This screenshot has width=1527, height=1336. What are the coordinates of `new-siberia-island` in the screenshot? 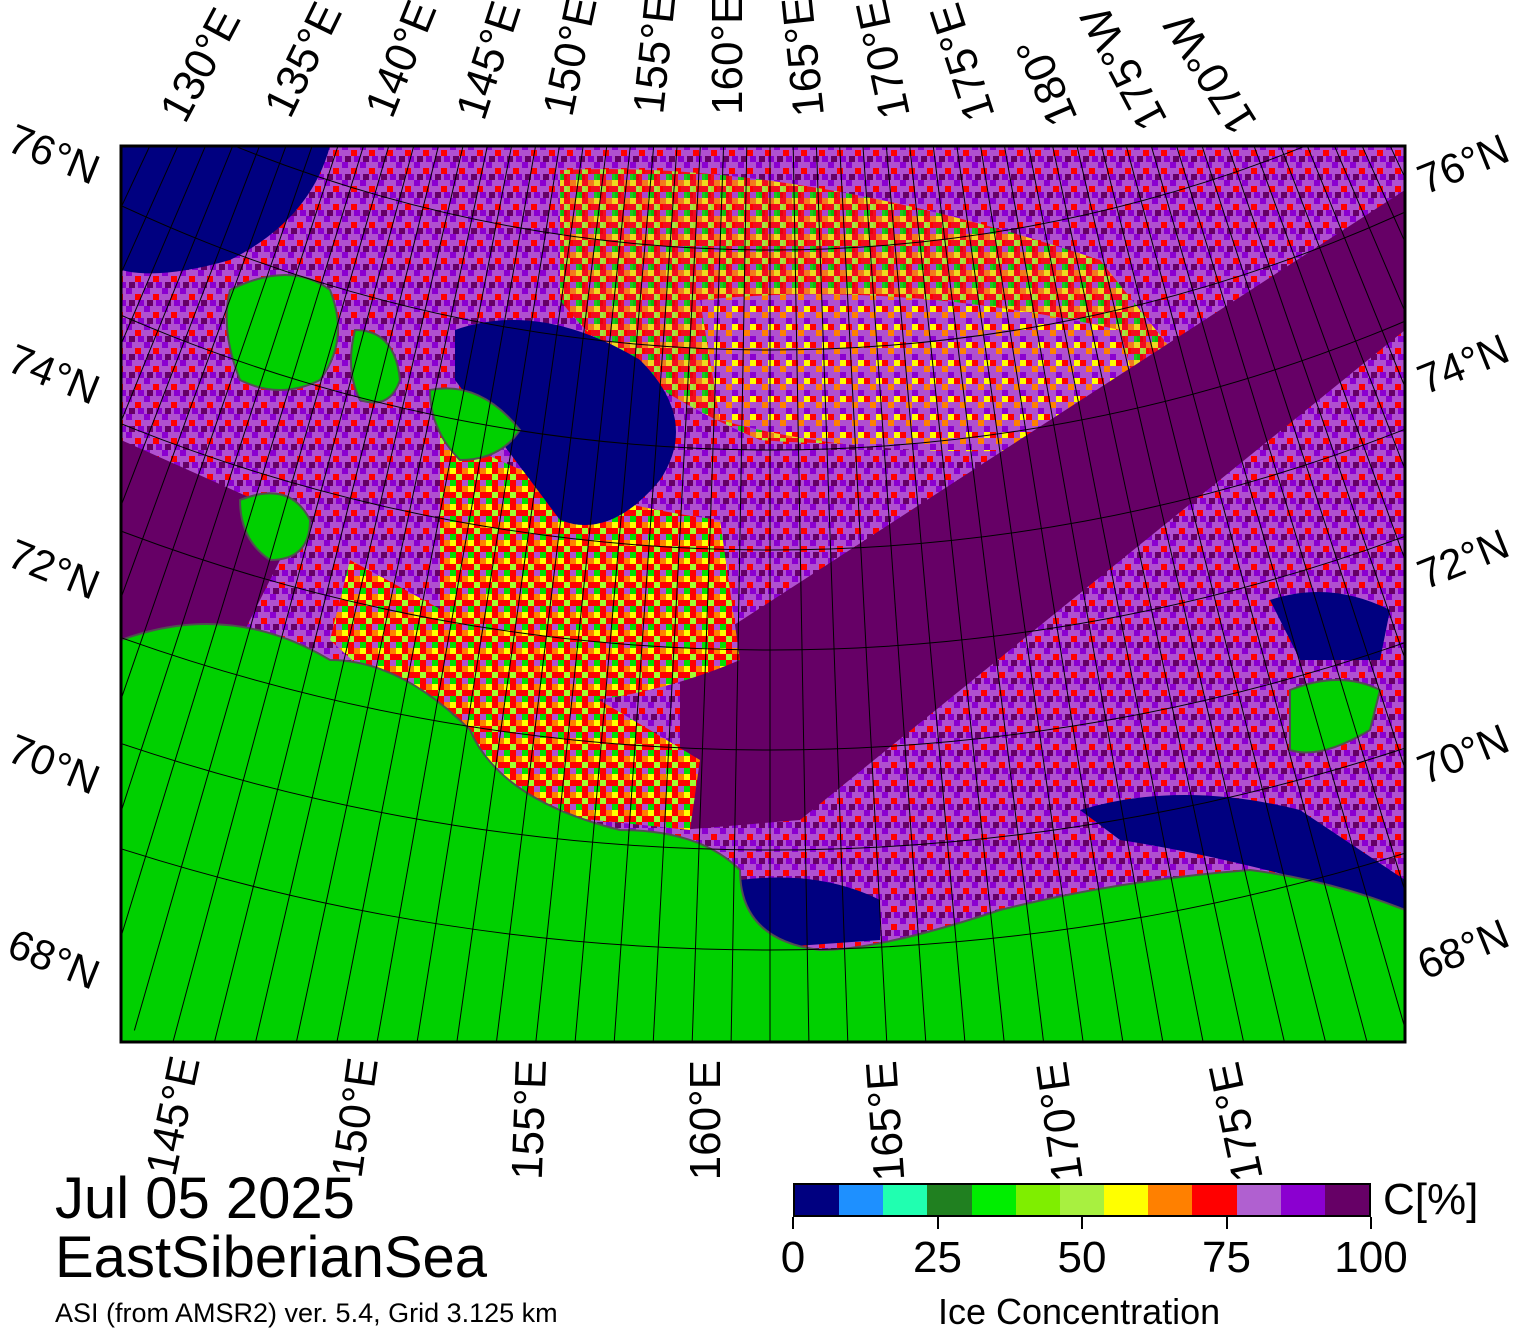 It's located at (475, 424).